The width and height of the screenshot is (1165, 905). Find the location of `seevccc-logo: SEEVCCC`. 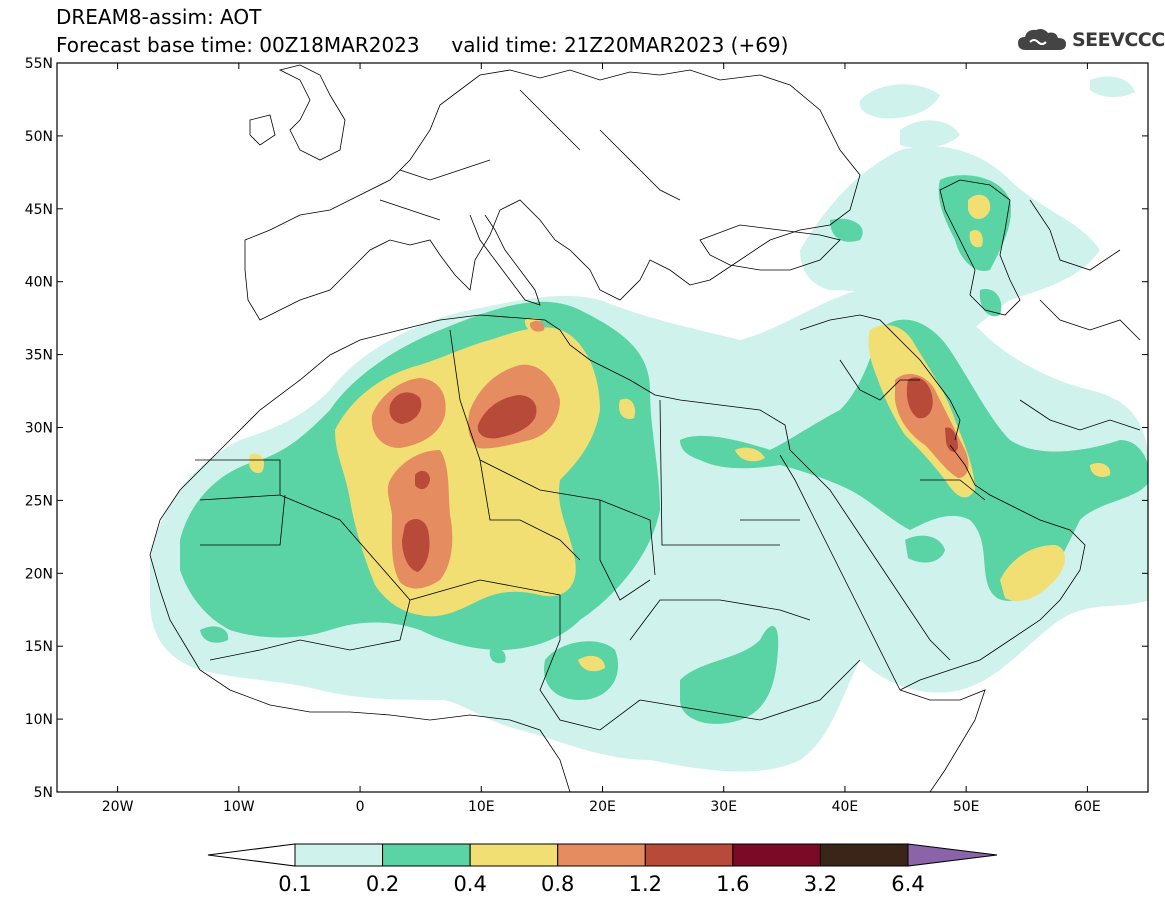

seevccc-logo: SEEVCCC is located at coordinates (1090, 41).